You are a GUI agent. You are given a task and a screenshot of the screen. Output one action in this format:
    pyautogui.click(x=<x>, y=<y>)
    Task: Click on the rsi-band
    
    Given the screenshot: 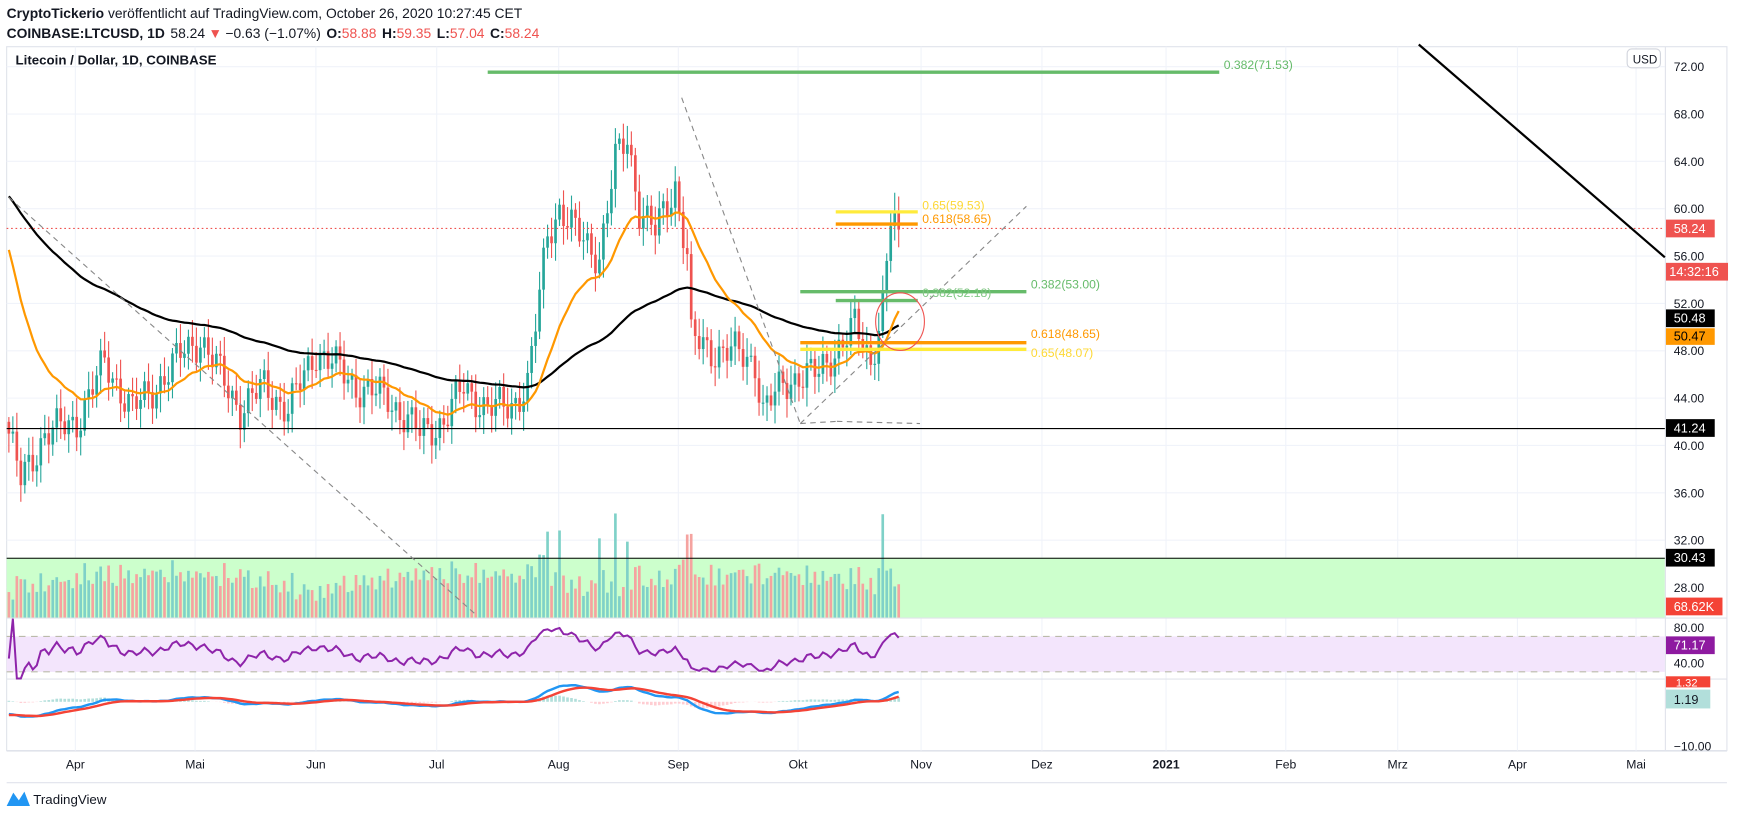 What is the action you would take?
    pyautogui.click(x=835, y=654)
    